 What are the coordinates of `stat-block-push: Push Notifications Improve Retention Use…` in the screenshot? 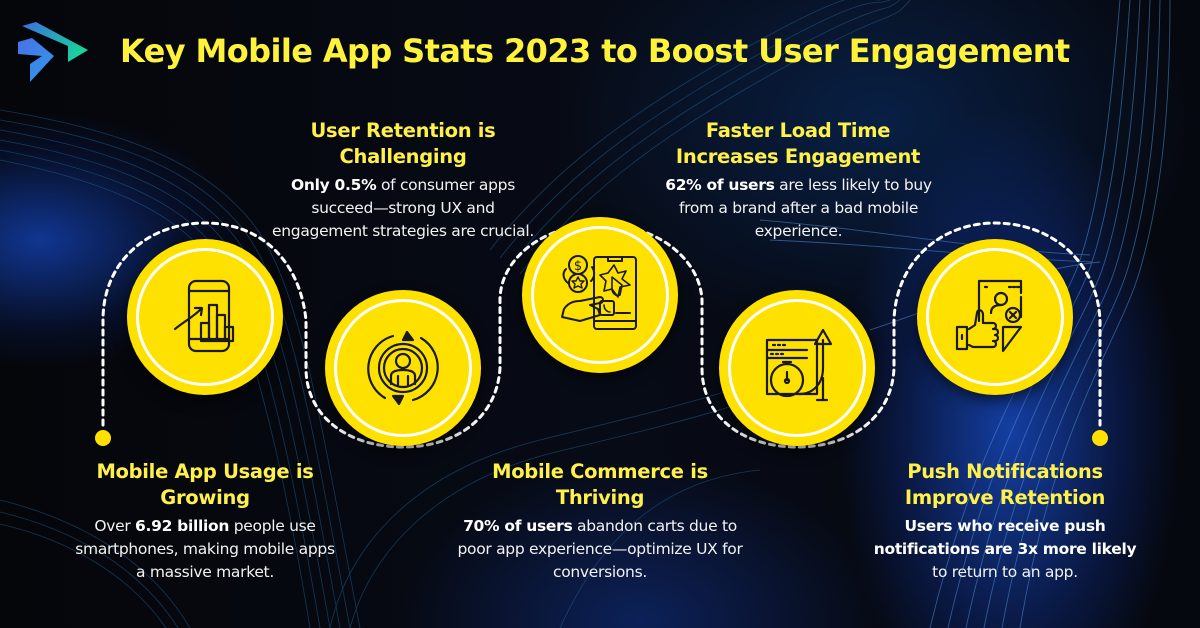 It's located at (1005, 521).